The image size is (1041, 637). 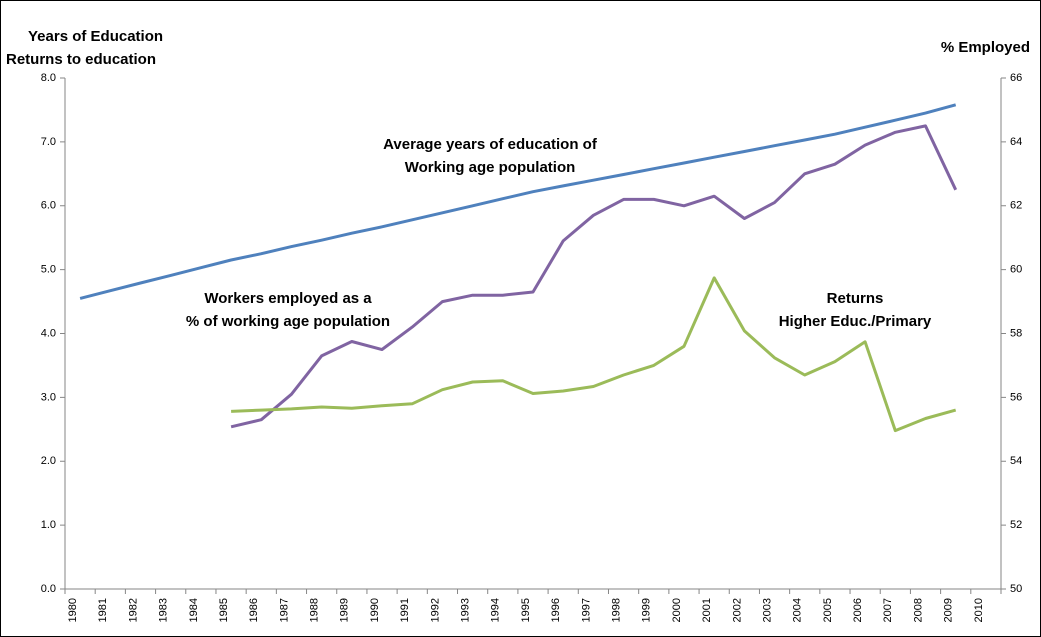 I want to click on x-tick-label: 1990, so click(x=375, y=610).